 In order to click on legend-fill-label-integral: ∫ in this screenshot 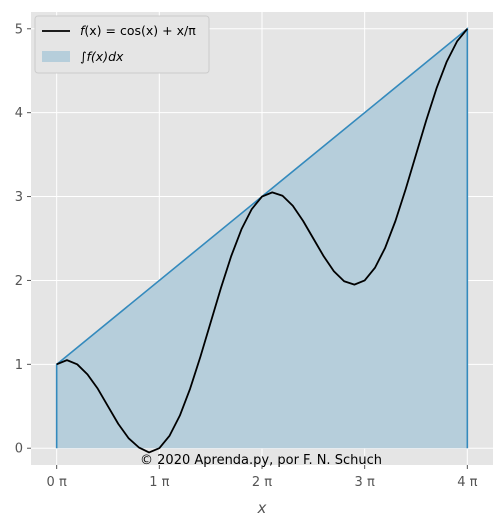, I will do `click(83, 56)`.